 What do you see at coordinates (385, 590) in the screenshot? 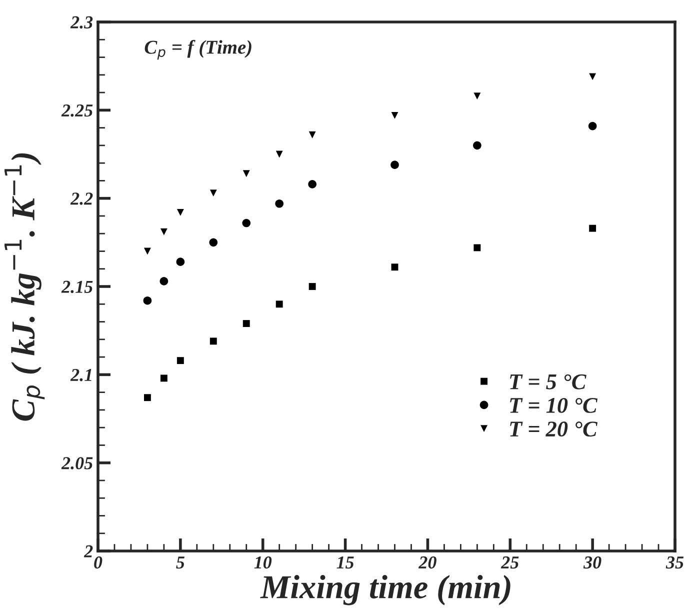
I see `x-axis-title: Mixing time (min)` at bounding box center [385, 590].